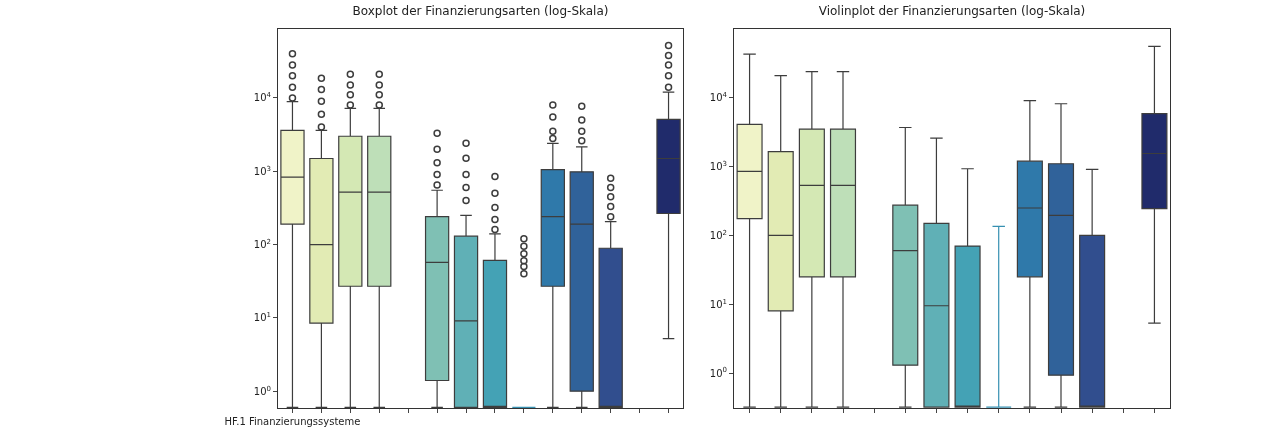  I want to click on chart-title: Violinplot der Finanzierungsarten (log-Skala), so click(952, 10).